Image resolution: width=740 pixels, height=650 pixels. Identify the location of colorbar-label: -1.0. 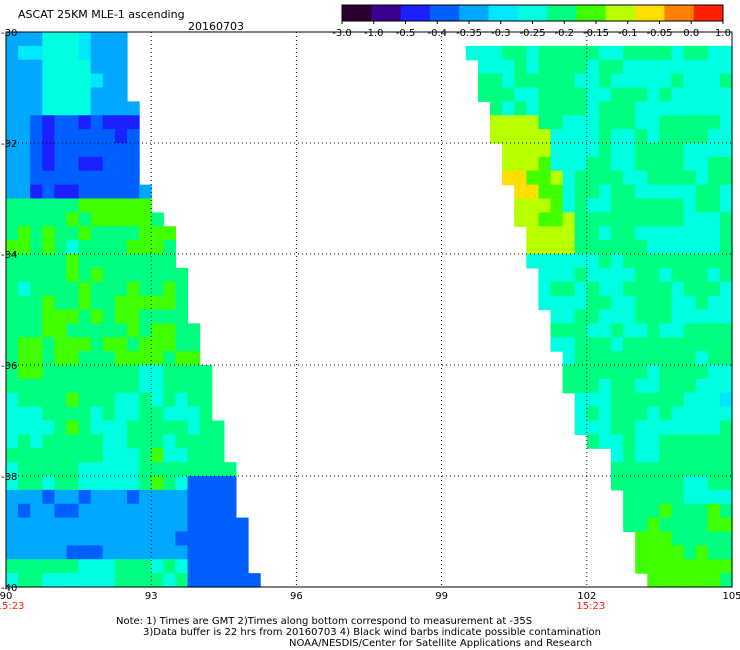
(374, 33).